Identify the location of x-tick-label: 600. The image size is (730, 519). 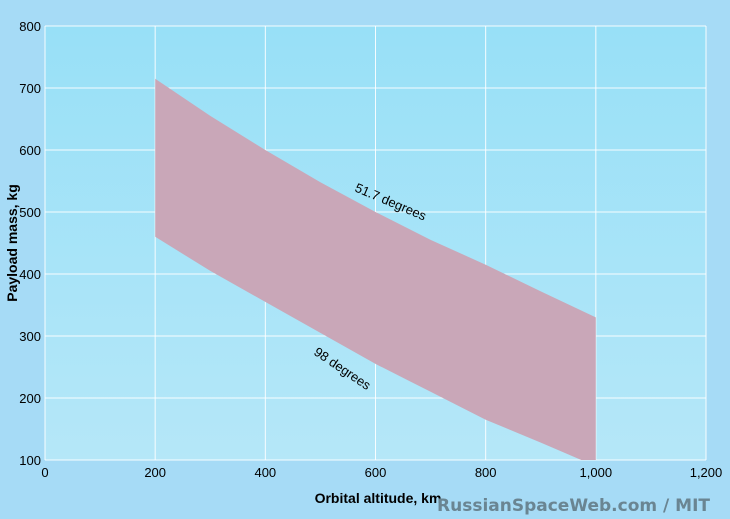
(376, 472).